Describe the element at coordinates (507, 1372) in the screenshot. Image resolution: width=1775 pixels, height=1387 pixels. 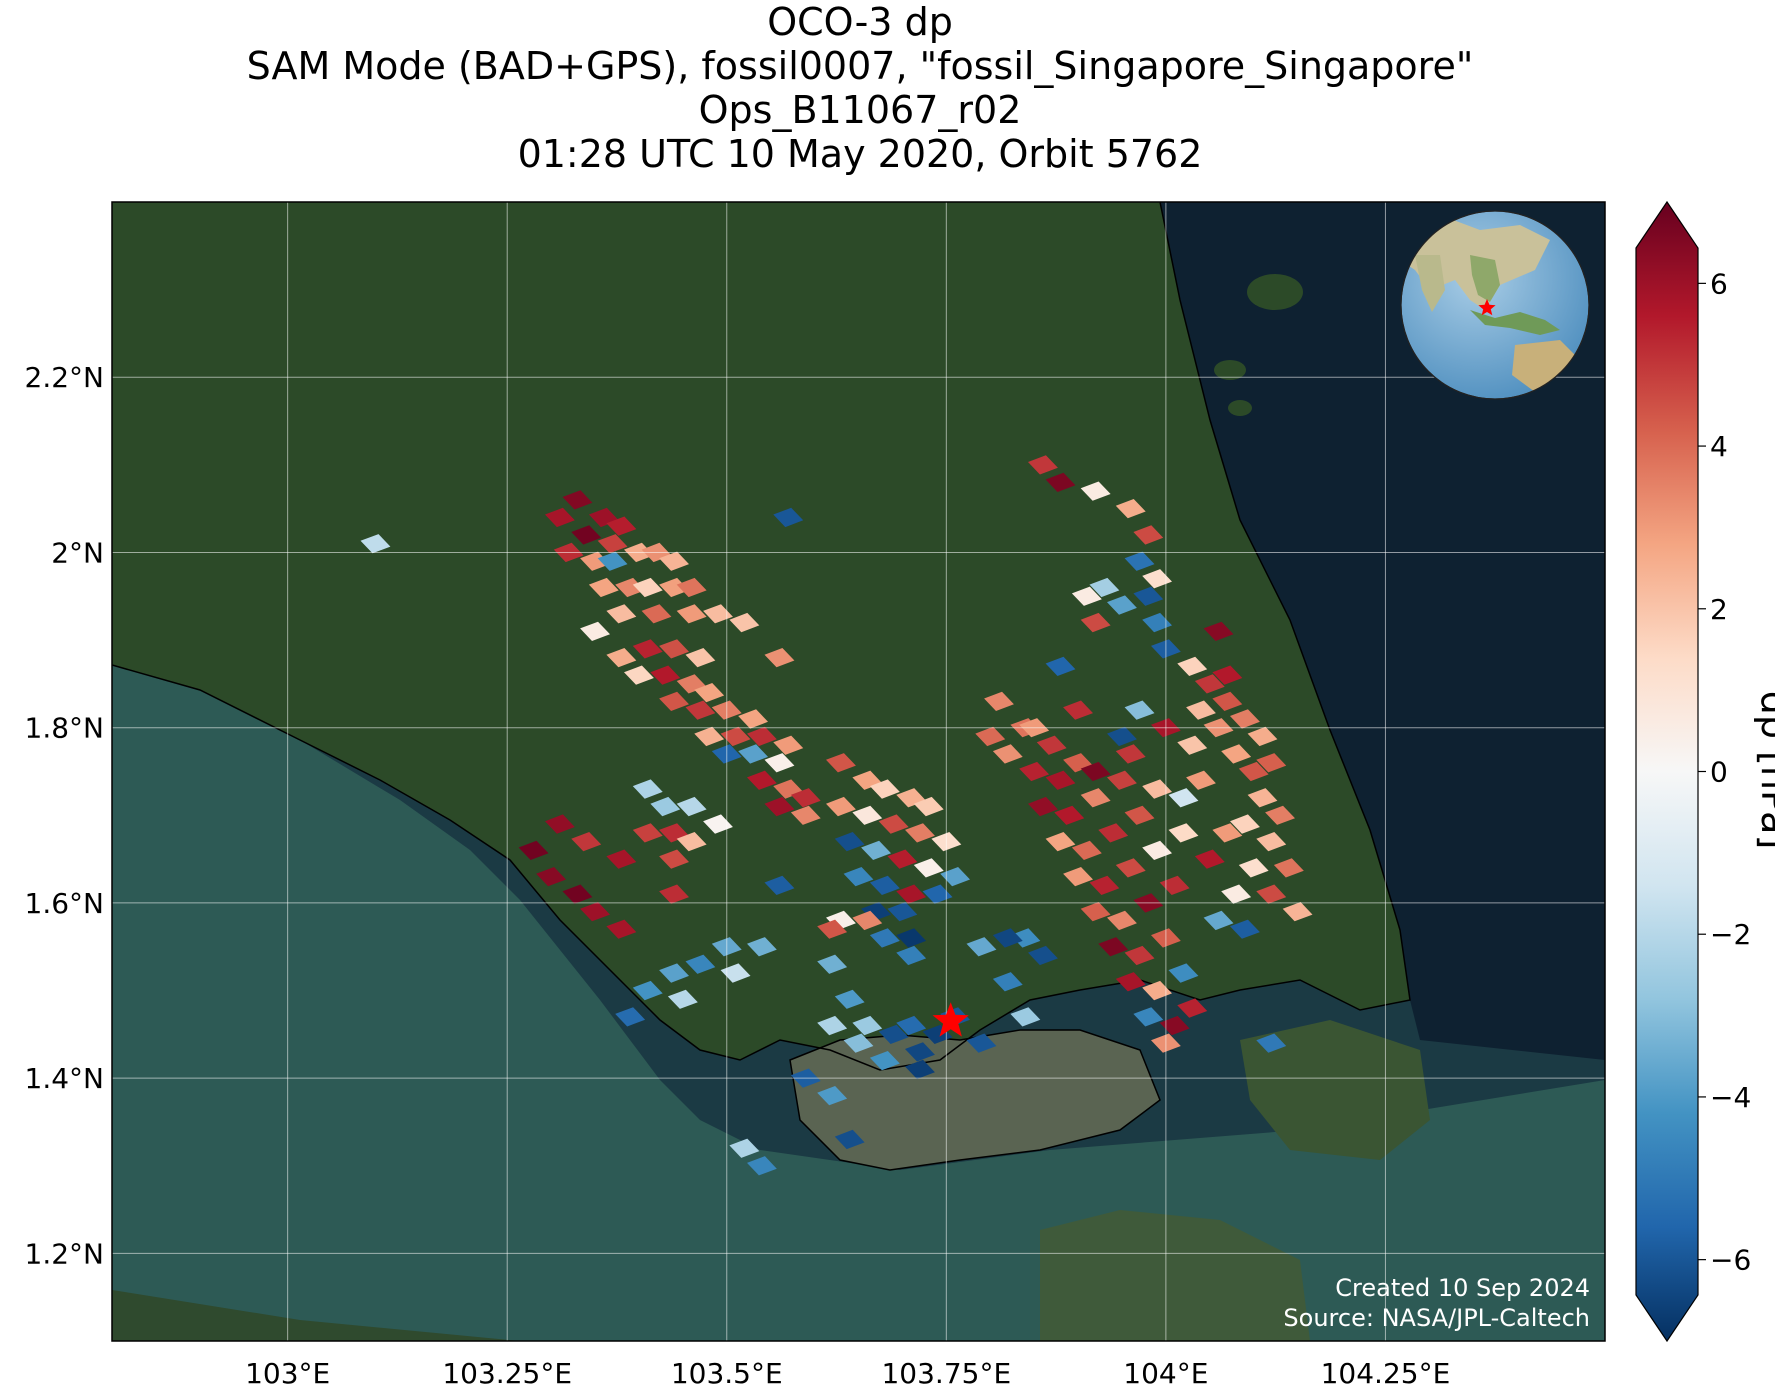
I see `lon-tick-label: 103.25°E` at that location.